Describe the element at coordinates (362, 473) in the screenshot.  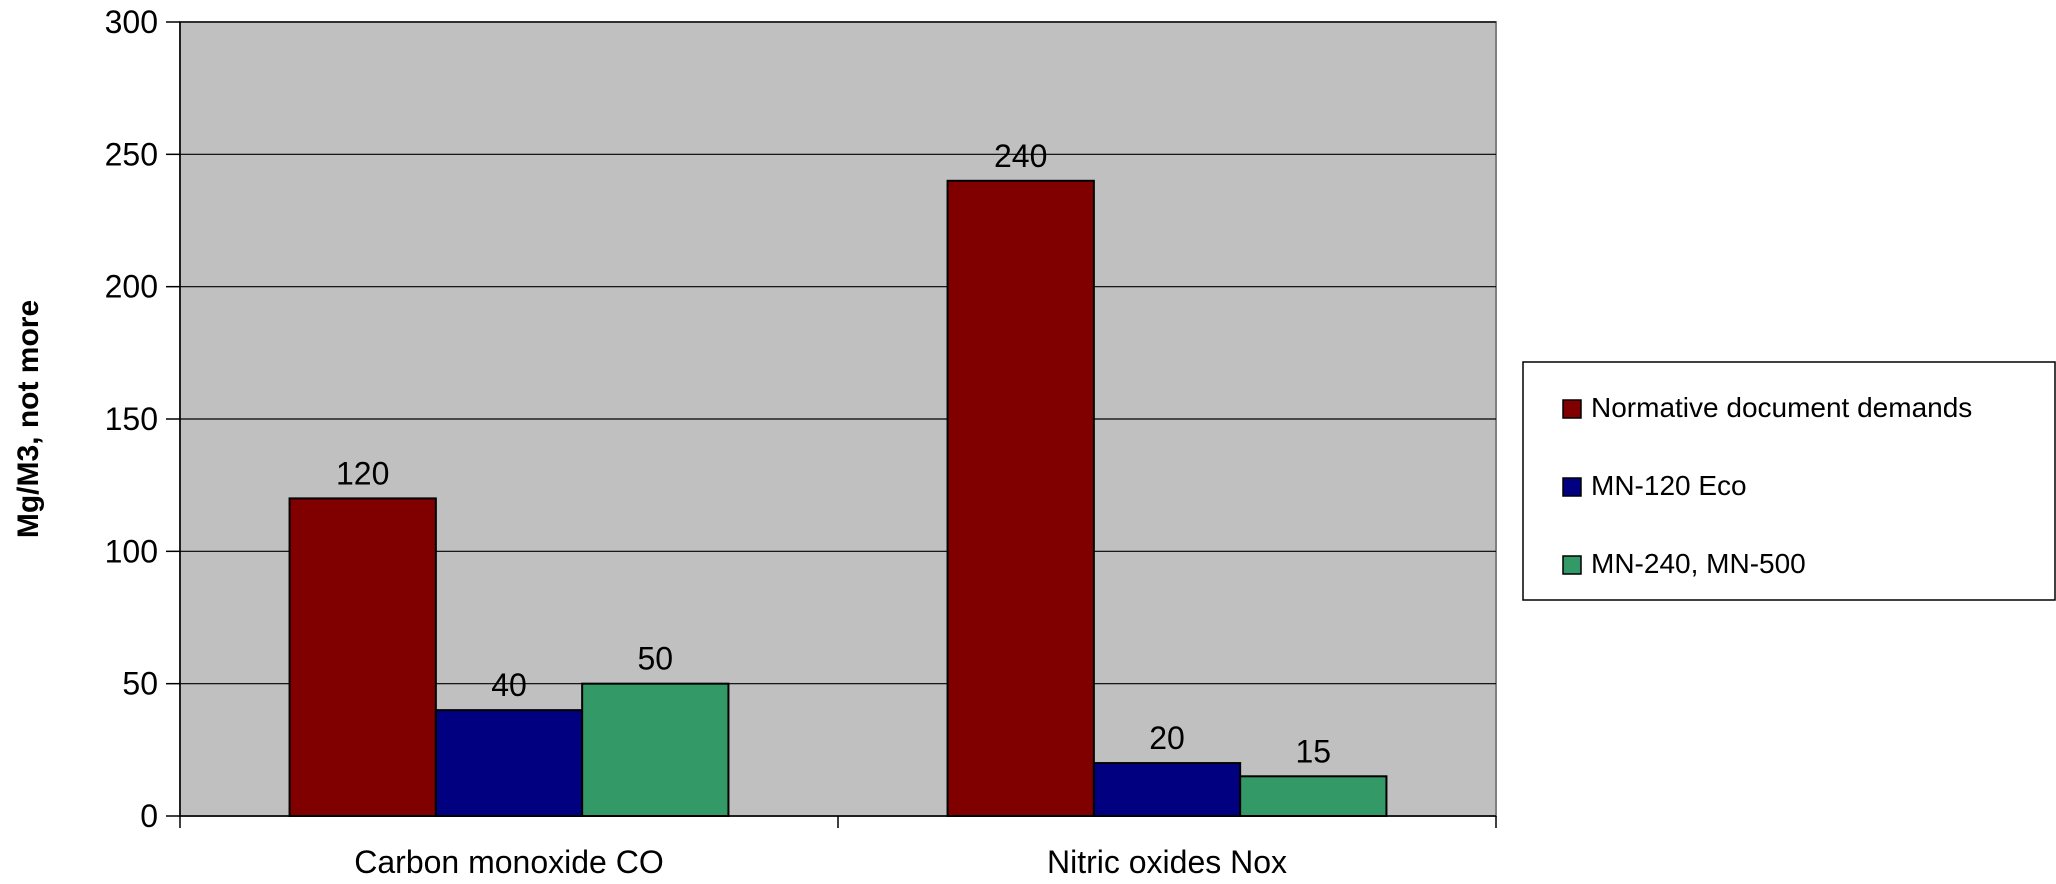
I see `data-label: 120` at that location.